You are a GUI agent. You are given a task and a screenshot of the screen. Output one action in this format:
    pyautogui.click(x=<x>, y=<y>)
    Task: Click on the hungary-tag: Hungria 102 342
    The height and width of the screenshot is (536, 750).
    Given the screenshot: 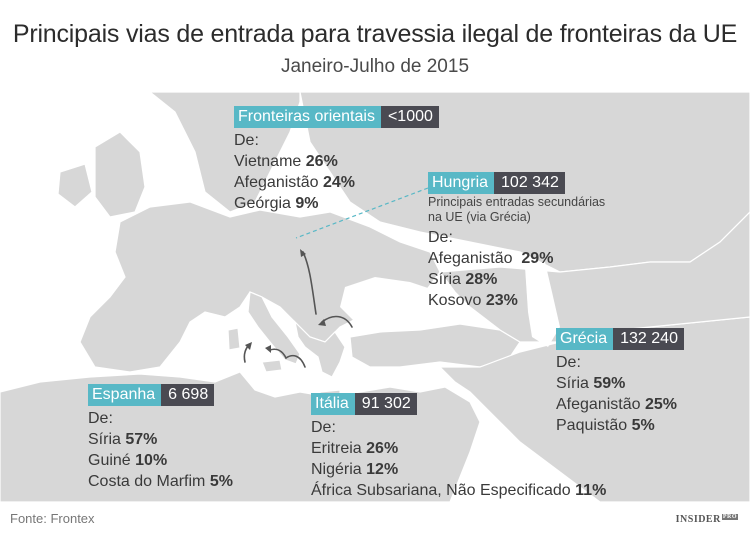 What is the action you would take?
    pyautogui.click(x=516, y=183)
    